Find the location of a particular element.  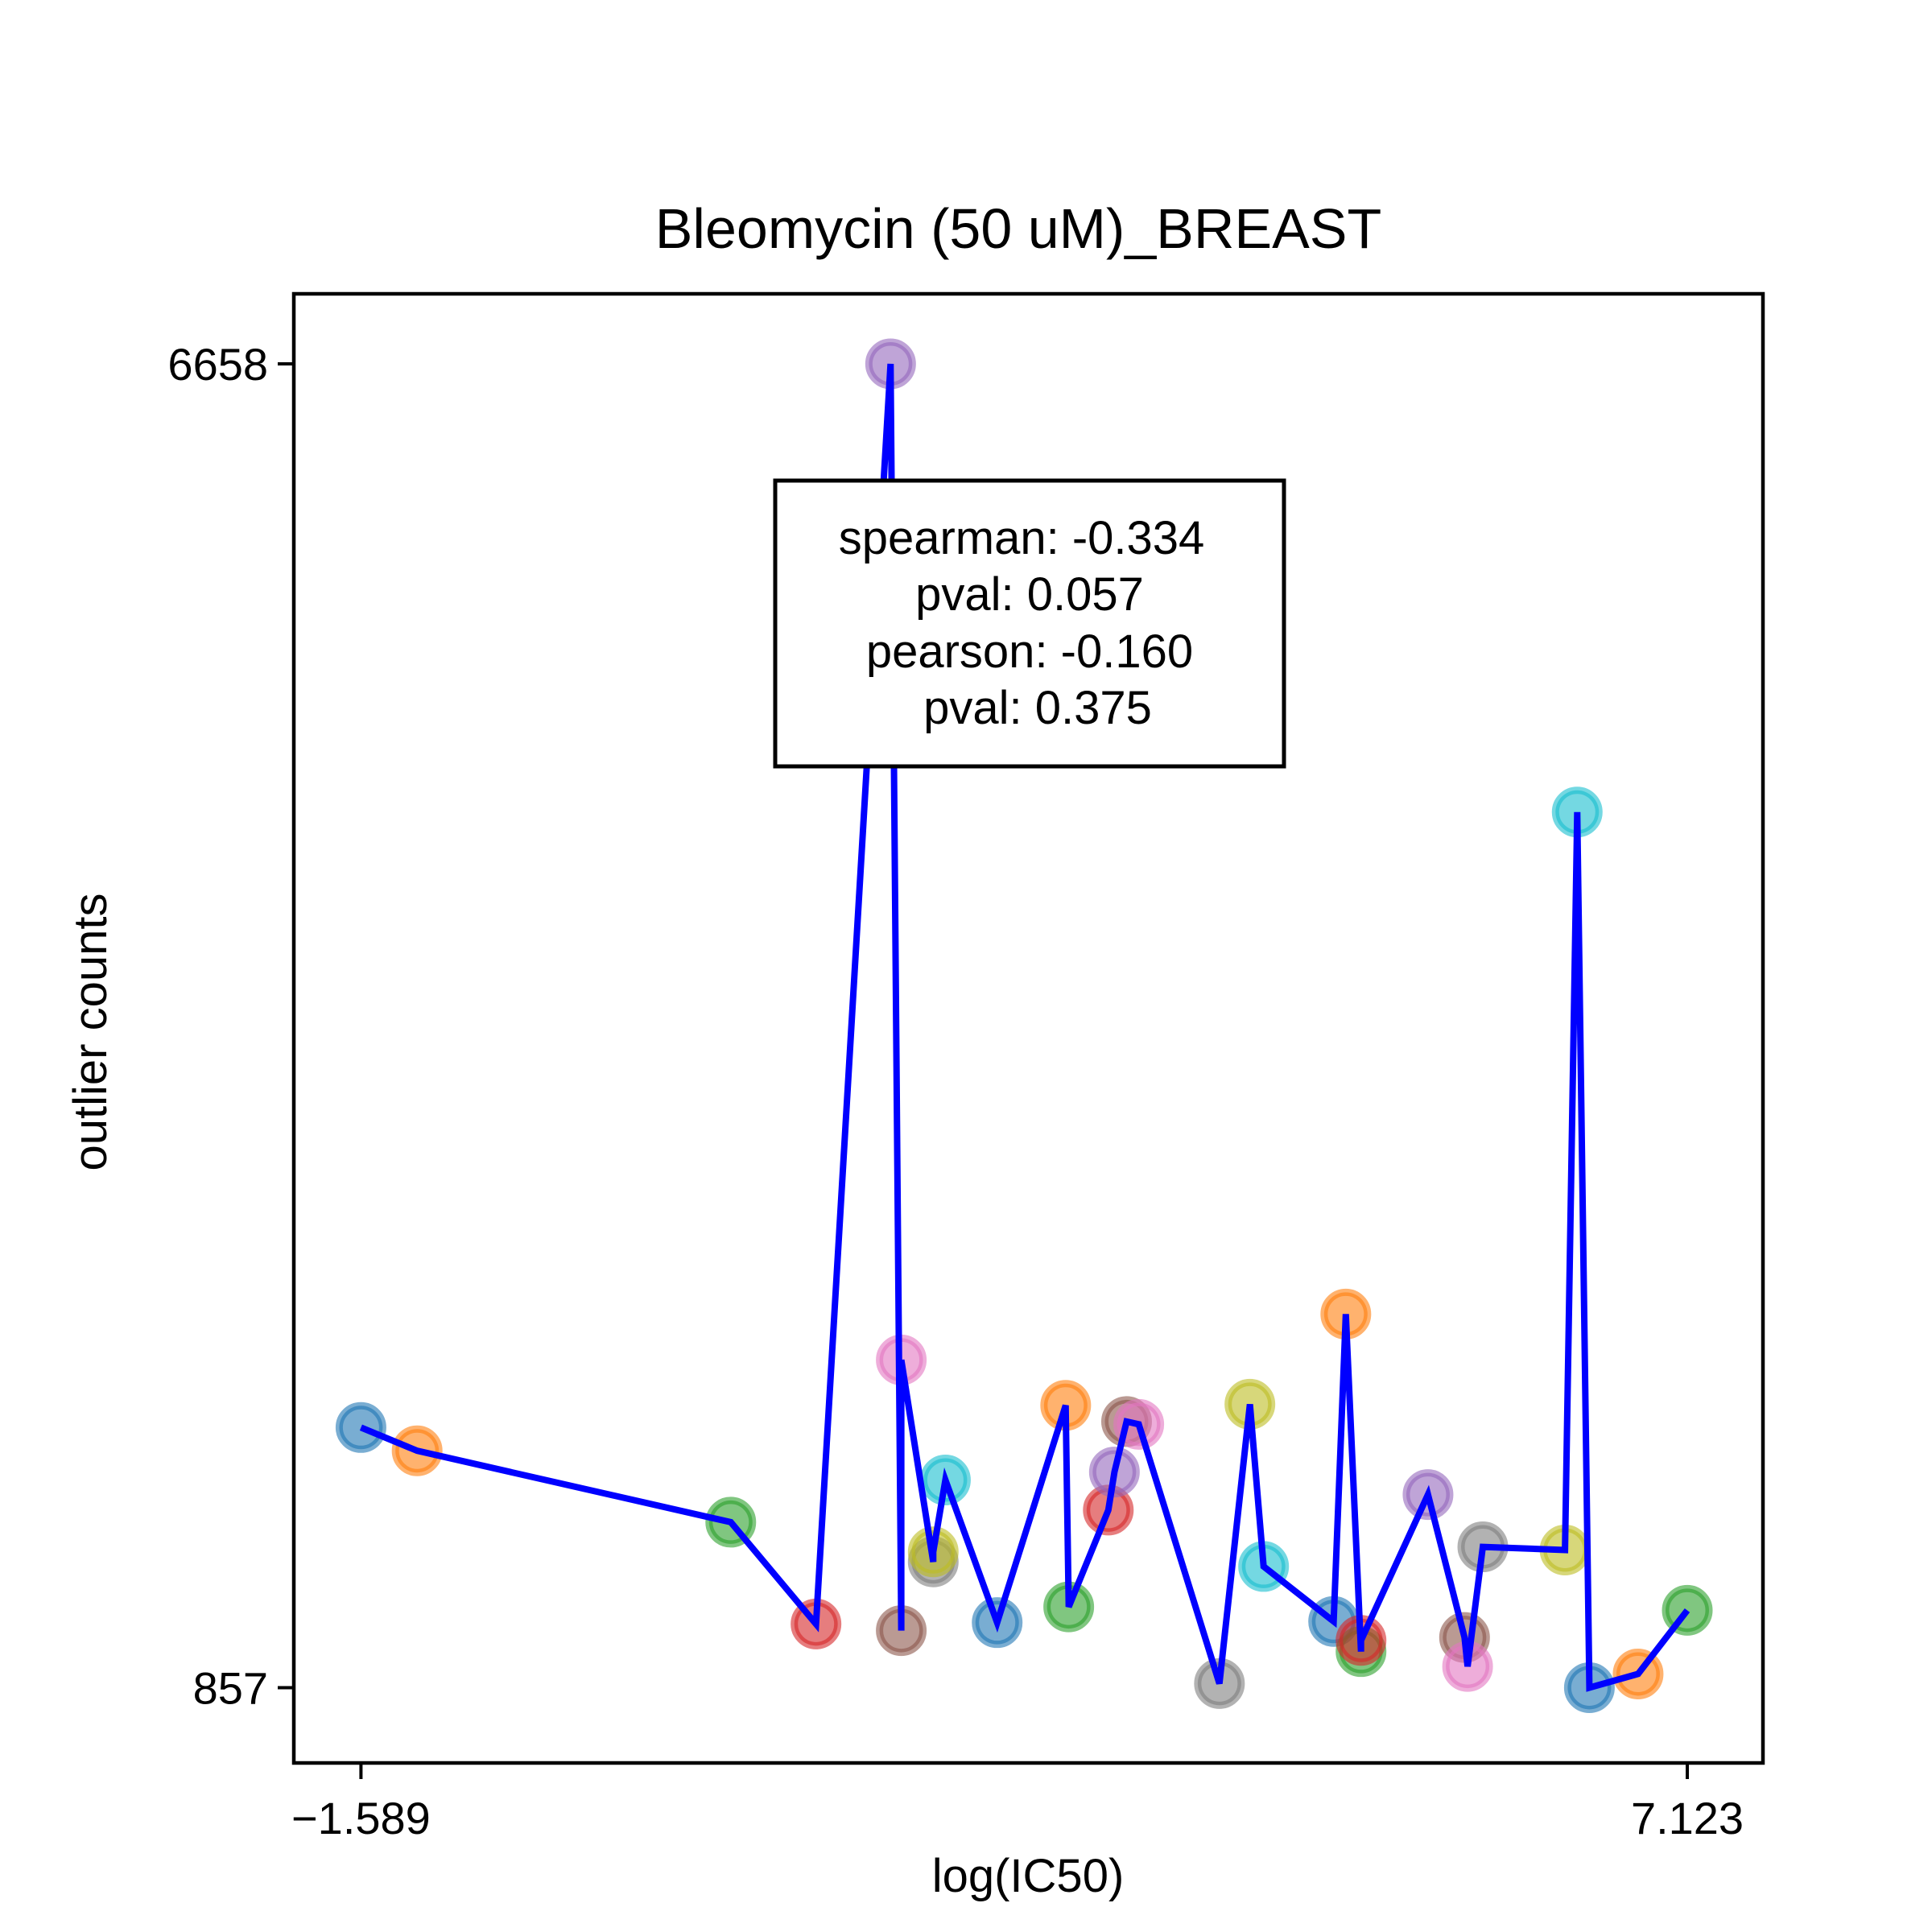

stats-box-frame is located at coordinates (1029, 623).